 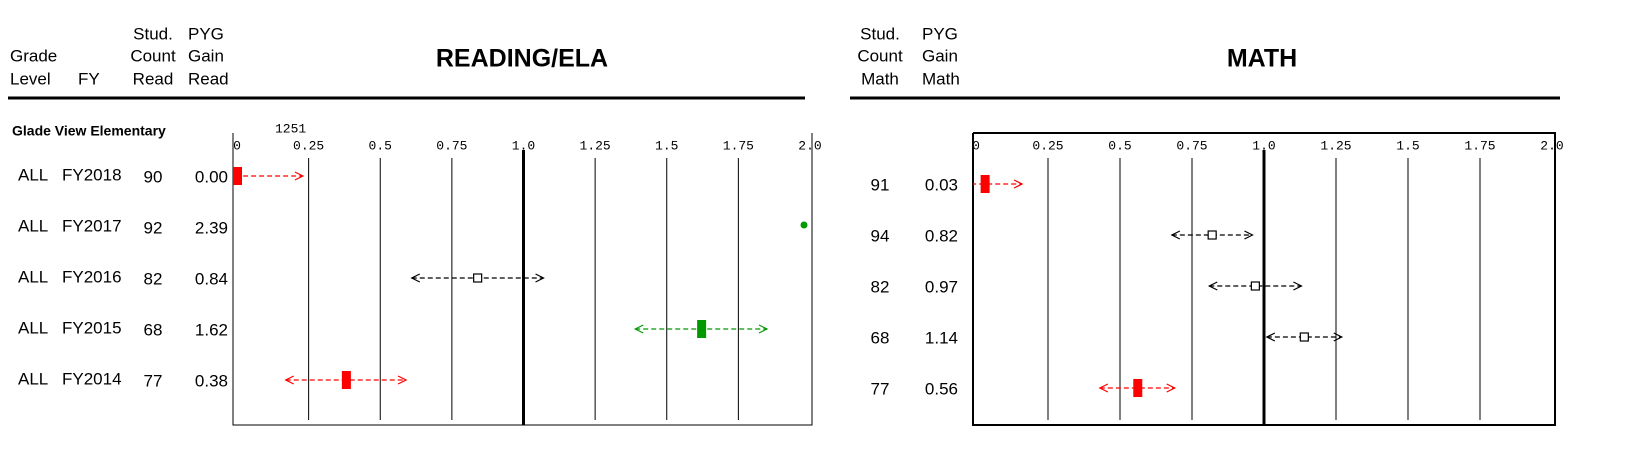 What do you see at coordinates (211, 278) in the screenshot?
I see `gain-value: 0.84` at bounding box center [211, 278].